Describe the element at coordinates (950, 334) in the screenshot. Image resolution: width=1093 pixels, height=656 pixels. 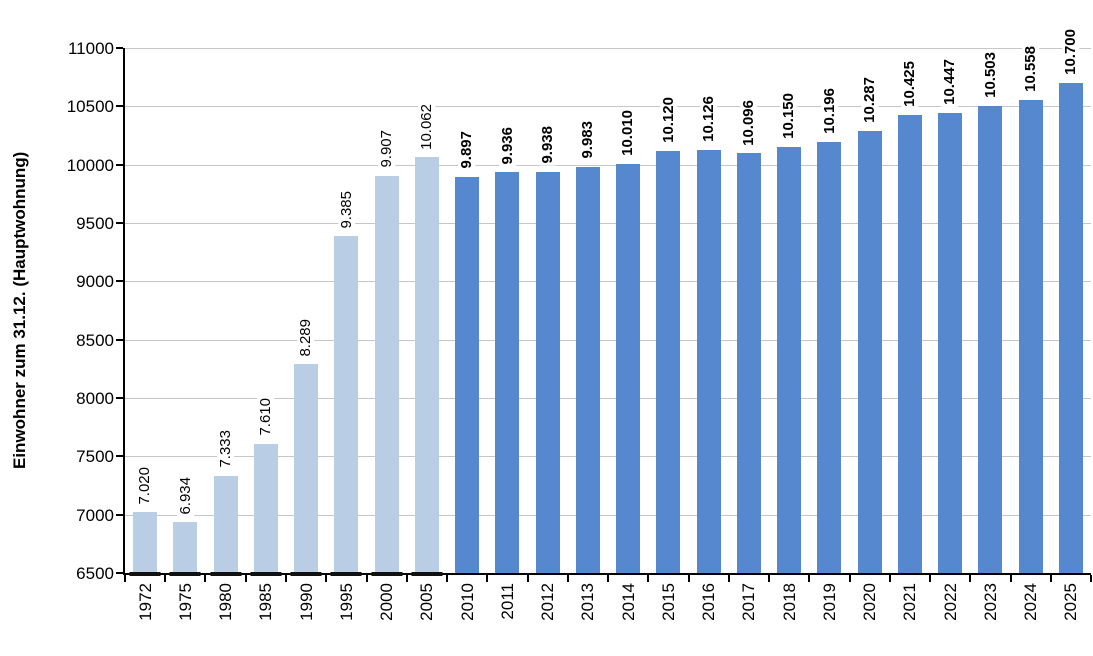
I see `bar-slot: 10.447 2022` at that location.